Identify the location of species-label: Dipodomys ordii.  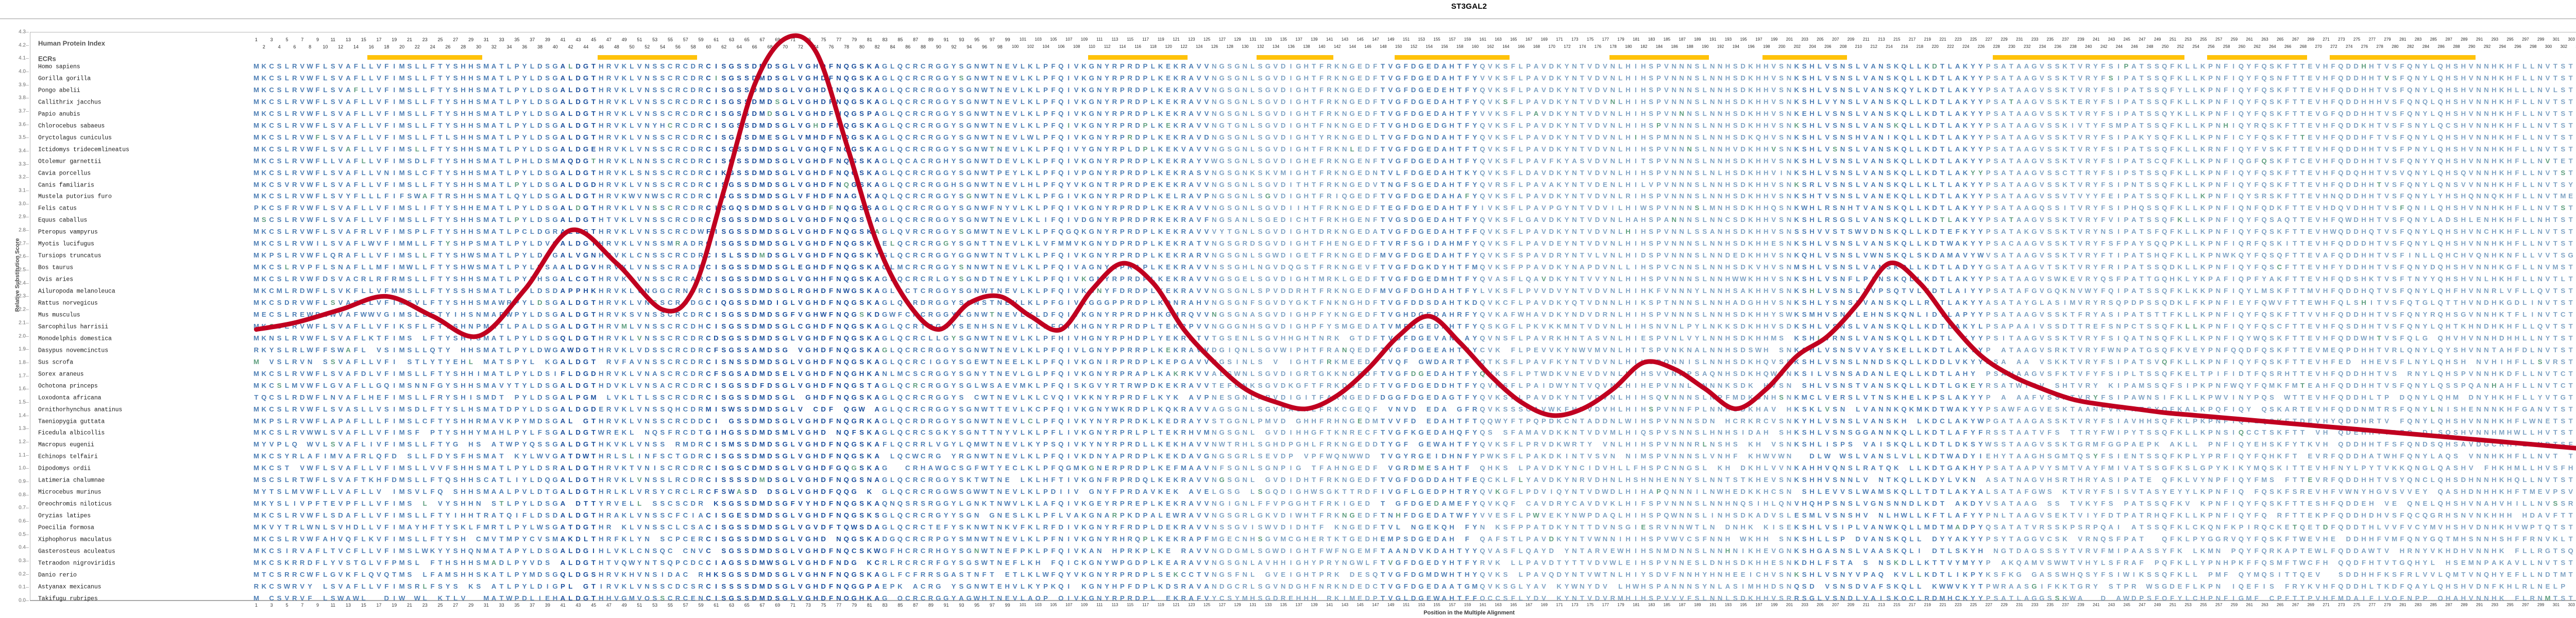
(64, 468).